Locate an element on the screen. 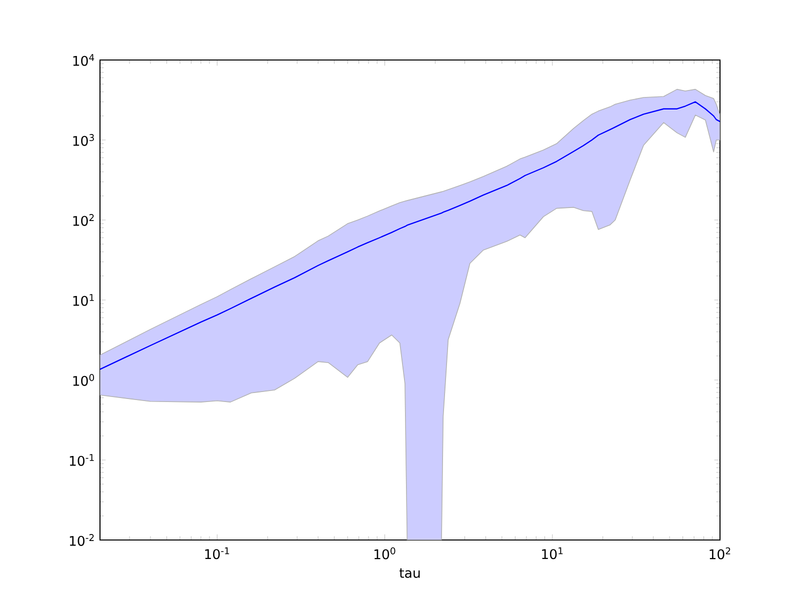 The height and width of the screenshot is (600, 800). y-tick-label: 10$^{2}$ is located at coordinates (83, 220).